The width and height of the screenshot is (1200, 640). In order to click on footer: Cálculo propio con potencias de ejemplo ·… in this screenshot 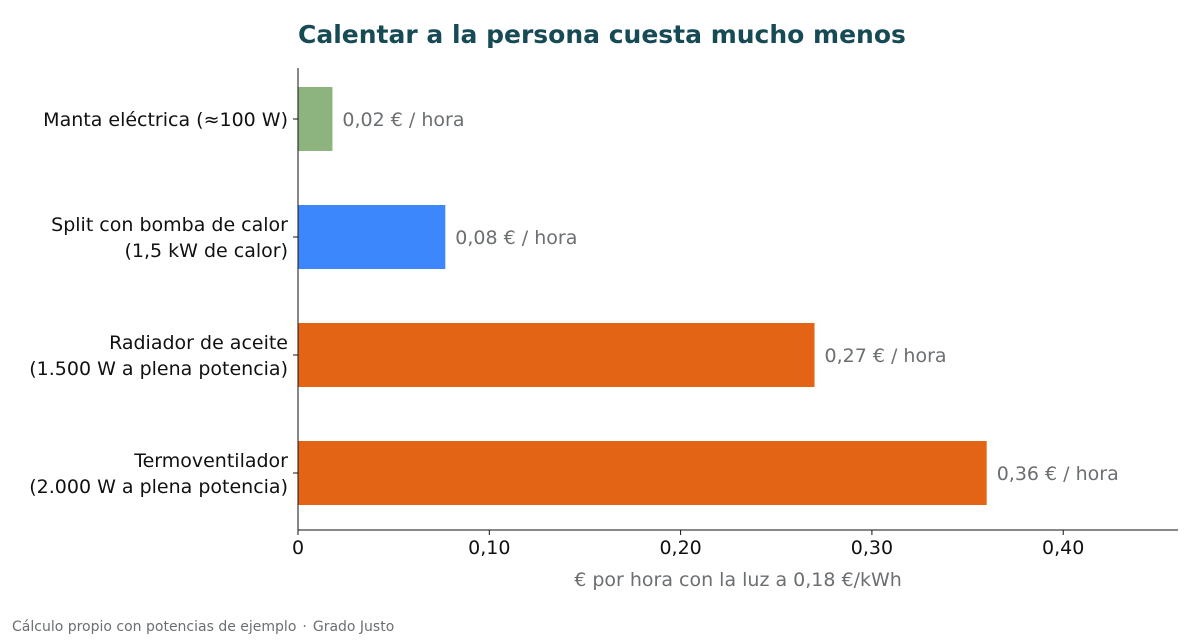, I will do `click(203, 627)`.